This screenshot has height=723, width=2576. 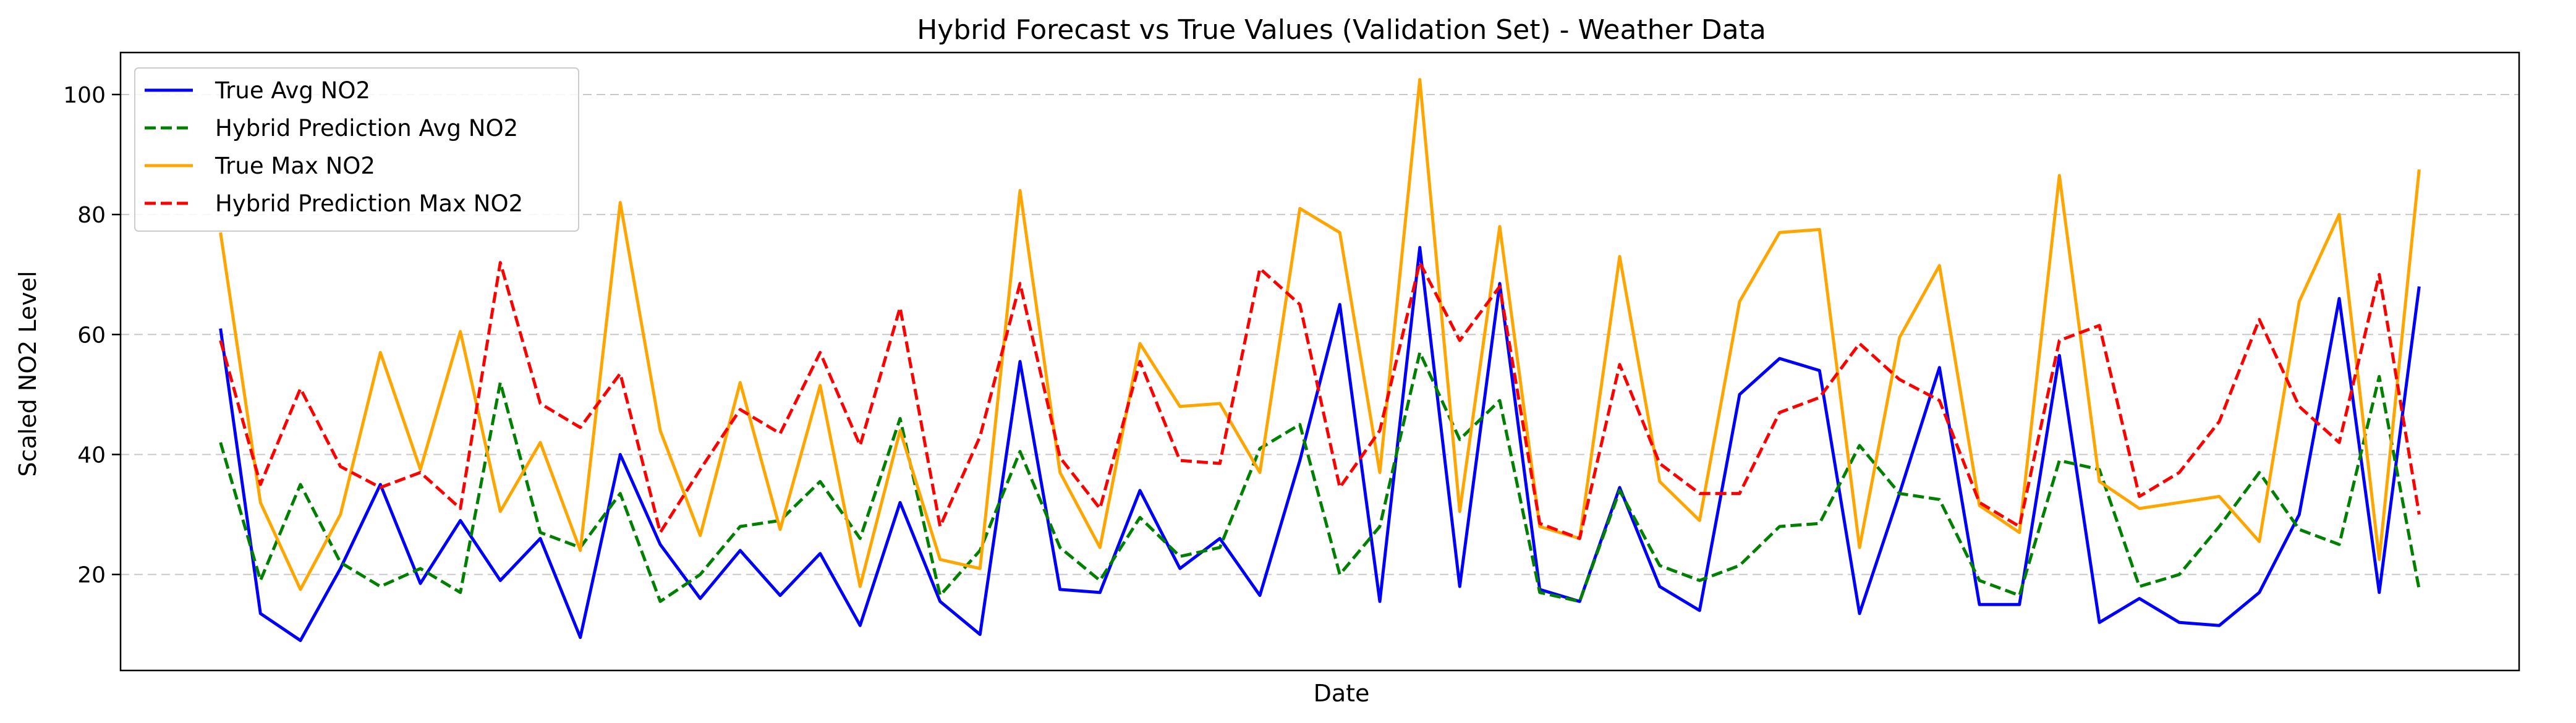 I want to click on y-tick-label-100: 100, so click(x=84, y=96).